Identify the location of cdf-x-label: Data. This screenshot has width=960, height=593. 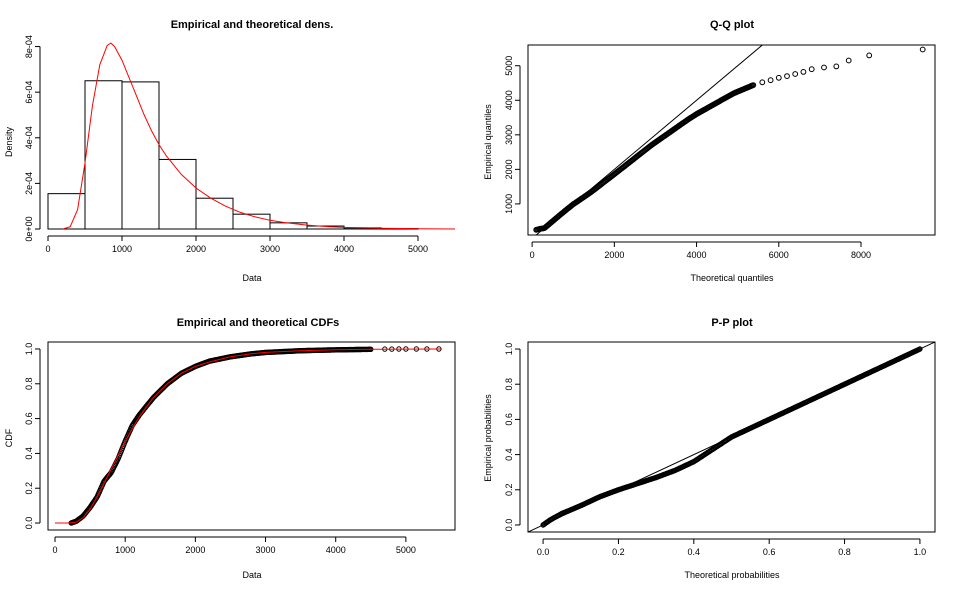
(251, 575).